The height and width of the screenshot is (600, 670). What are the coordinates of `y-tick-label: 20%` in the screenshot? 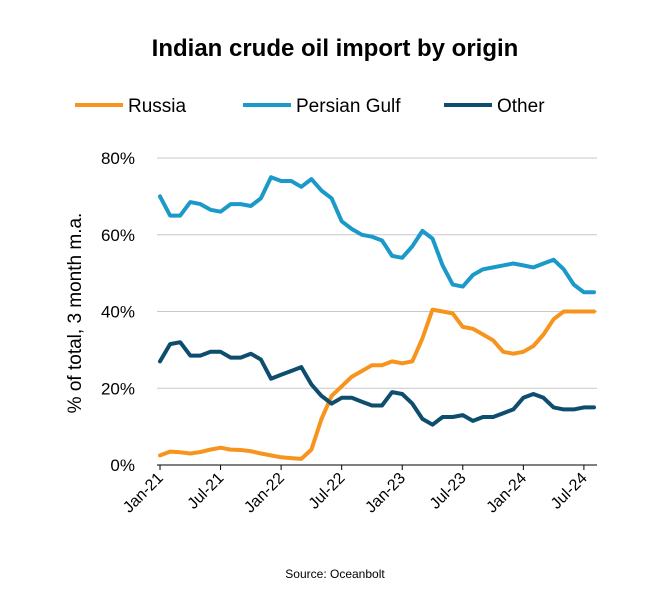 It's located at (118, 388).